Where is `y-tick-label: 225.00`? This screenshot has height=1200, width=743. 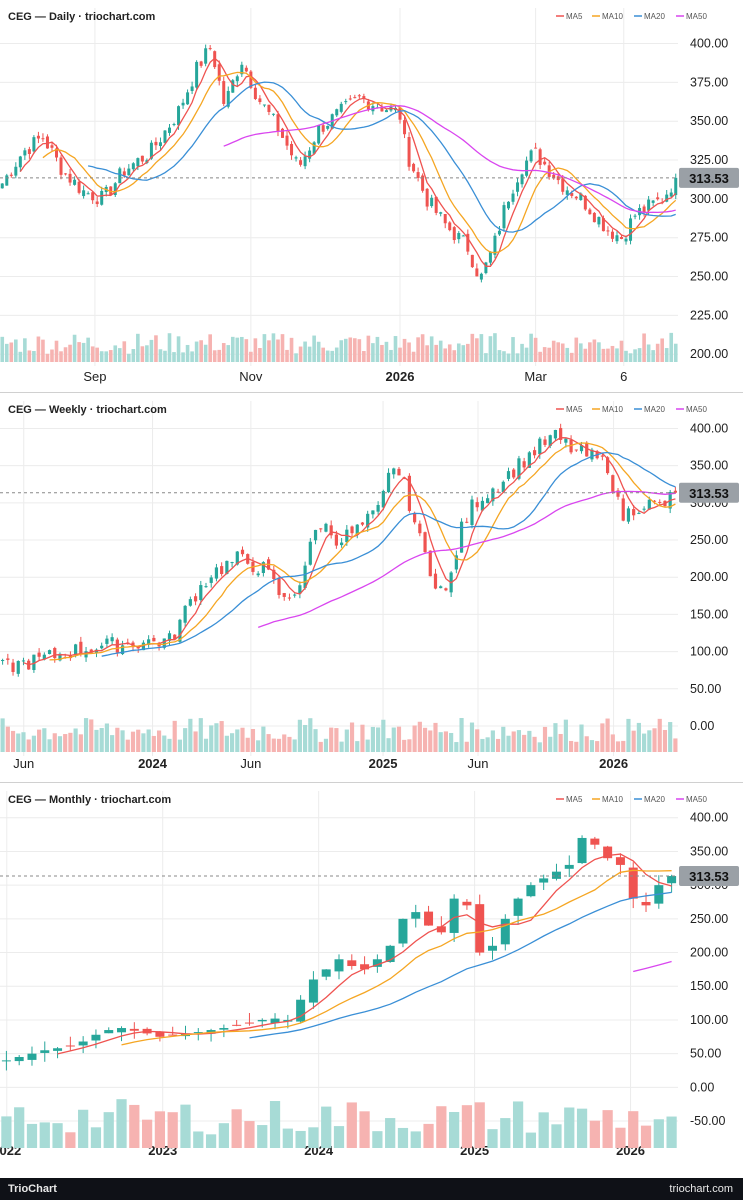 y-tick-label: 225.00 is located at coordinates (709, 315).